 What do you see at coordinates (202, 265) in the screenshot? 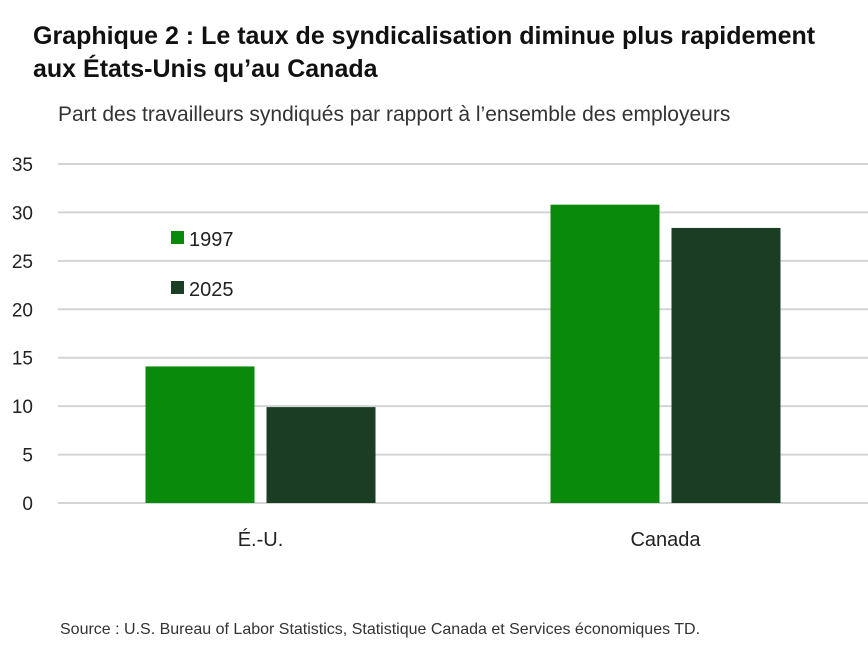
I see `legend: 1997 2025` at bounding box center [202, 265].